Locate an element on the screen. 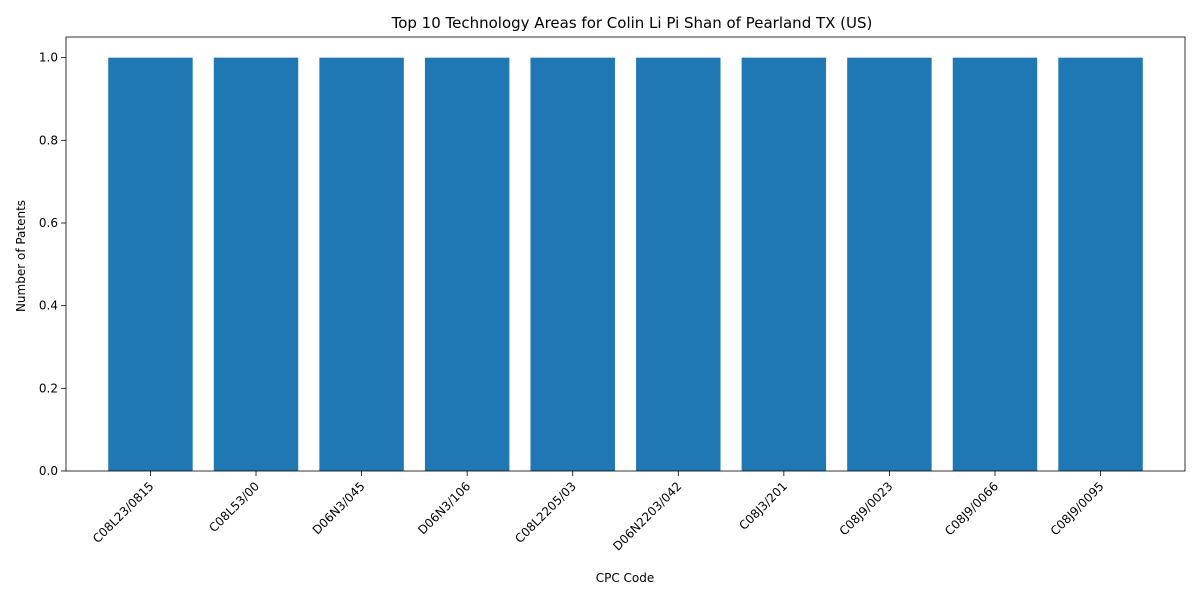 The height and width of the screenshot is (600, 1200). bar-C08L2205/03 is located at coordinates (572, 264).